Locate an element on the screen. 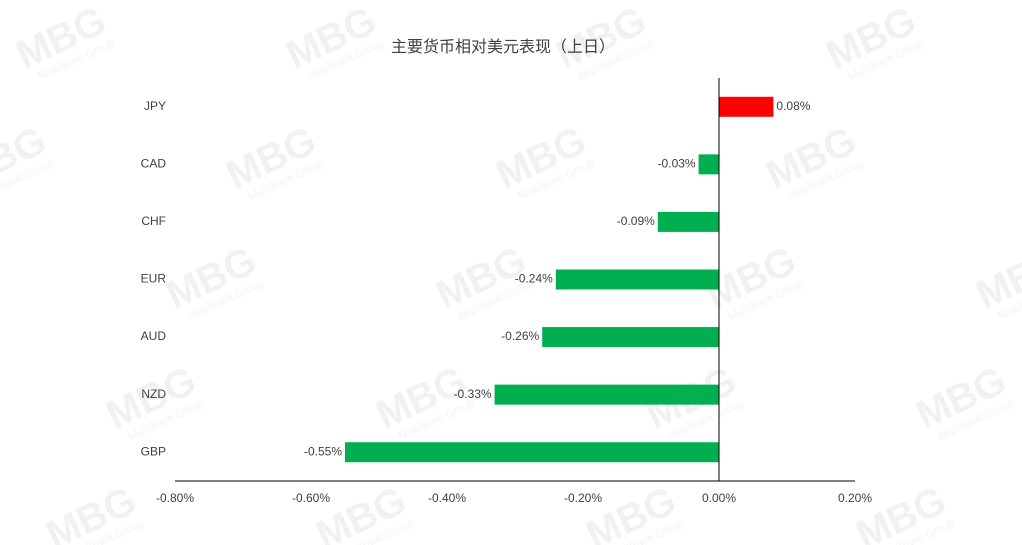 Image resolution: width=1022 pixels, height=545 pixels. y-tick-label: GBP is located at coordinates (153, 451).